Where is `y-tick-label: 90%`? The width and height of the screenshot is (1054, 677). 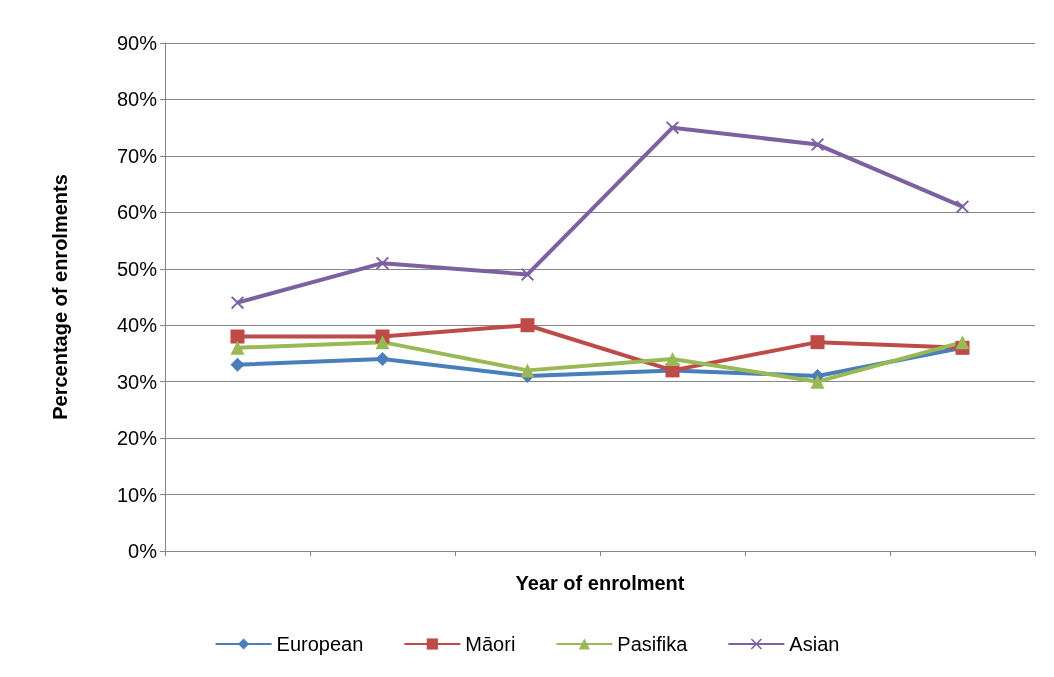 y-tick-label: 90% is located at coordinates (137, 43).